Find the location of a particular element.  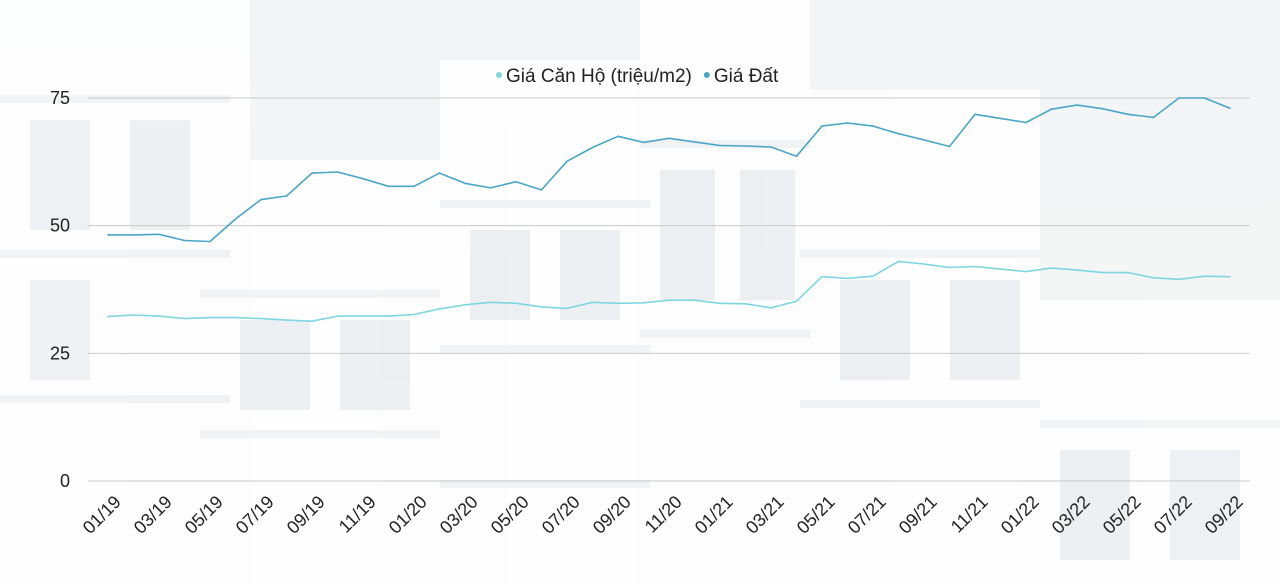

x-tick-label: 09/20 is located at coordinates (612, 515).